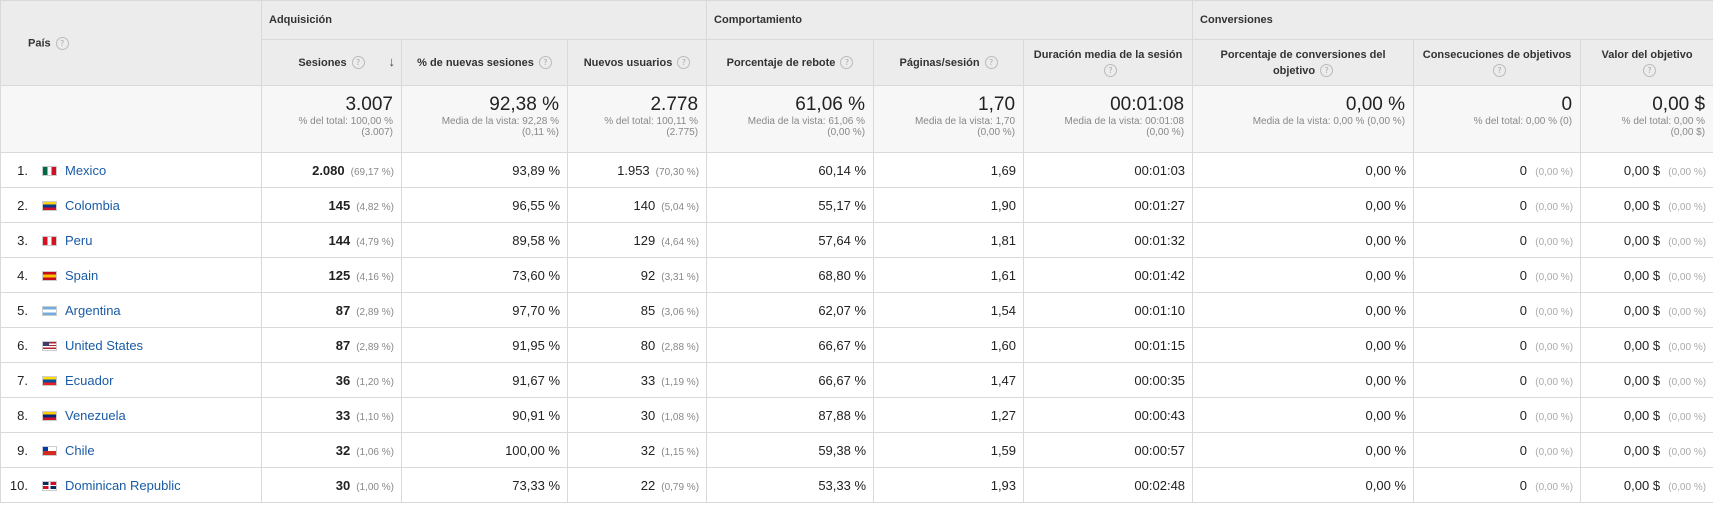 The image size is (1713, 509). What do you see at coordinates (22, 415) in the screenshot?
I see `row-rank: 8.` at bounding box center [22, 415].